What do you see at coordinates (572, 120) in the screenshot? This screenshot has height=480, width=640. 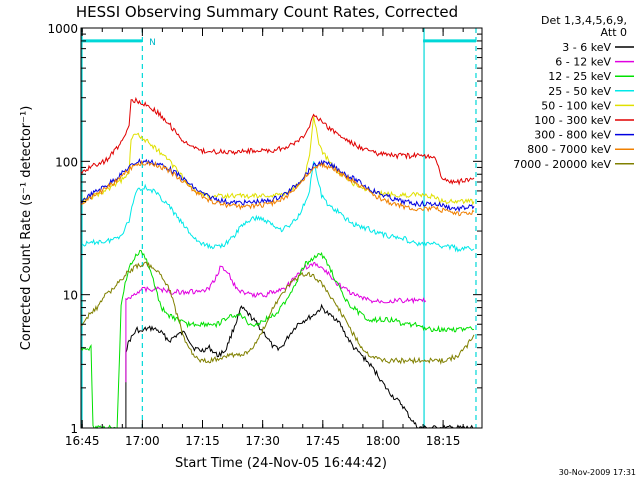 I see `legend-label-5: 100 - 300 keV` at bounding box center [572, 120].